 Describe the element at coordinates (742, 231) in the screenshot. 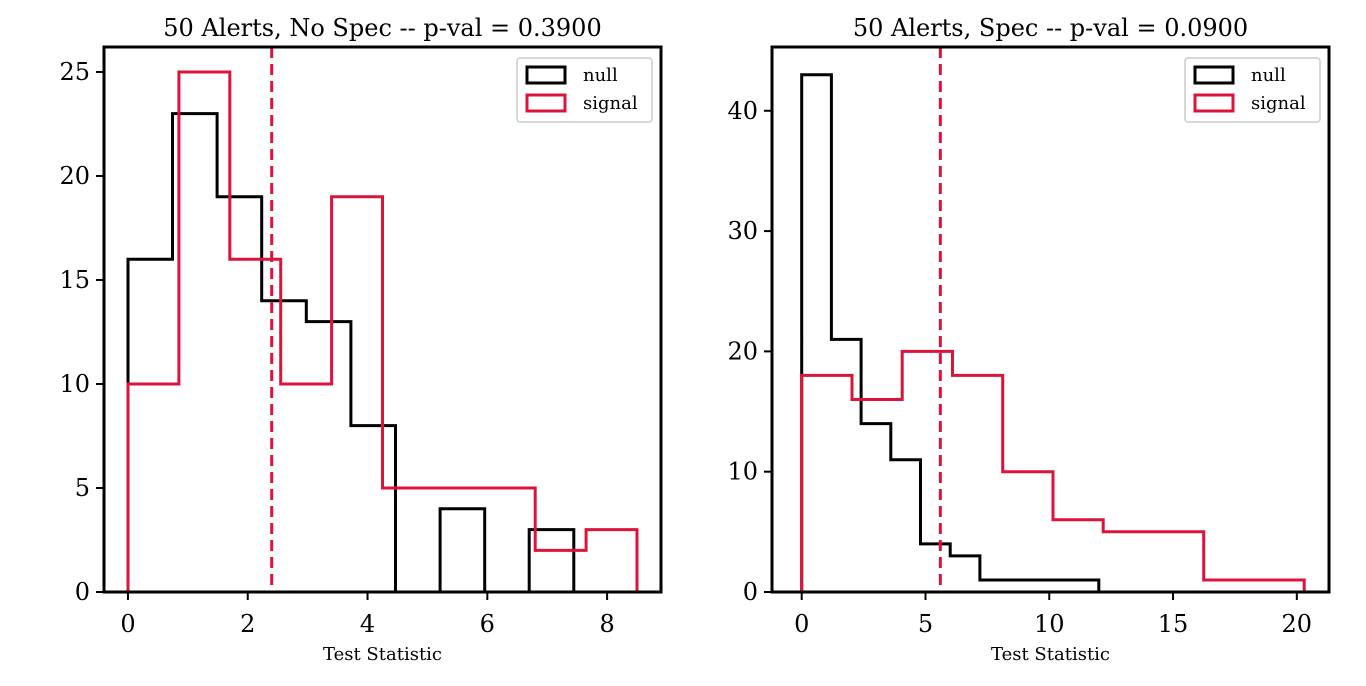

I see `y-tick-label: 30` at that location.